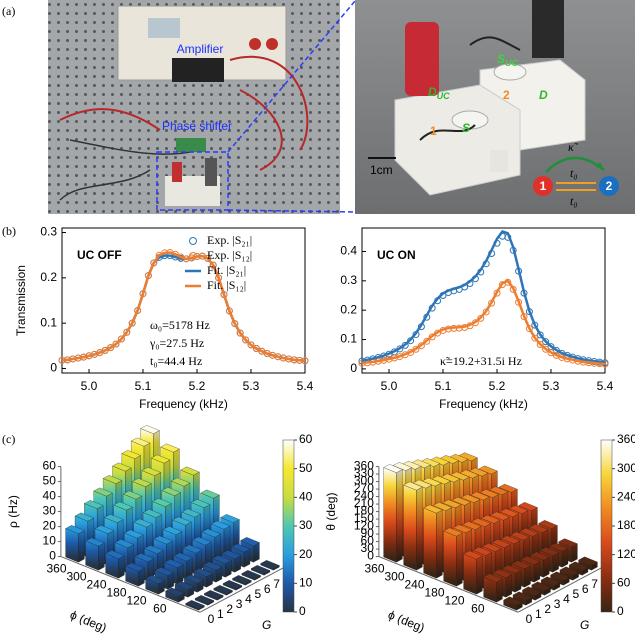 This screenshot has width=635, height=640. I want to click on y-tick-label: 5, so click(257, 594).